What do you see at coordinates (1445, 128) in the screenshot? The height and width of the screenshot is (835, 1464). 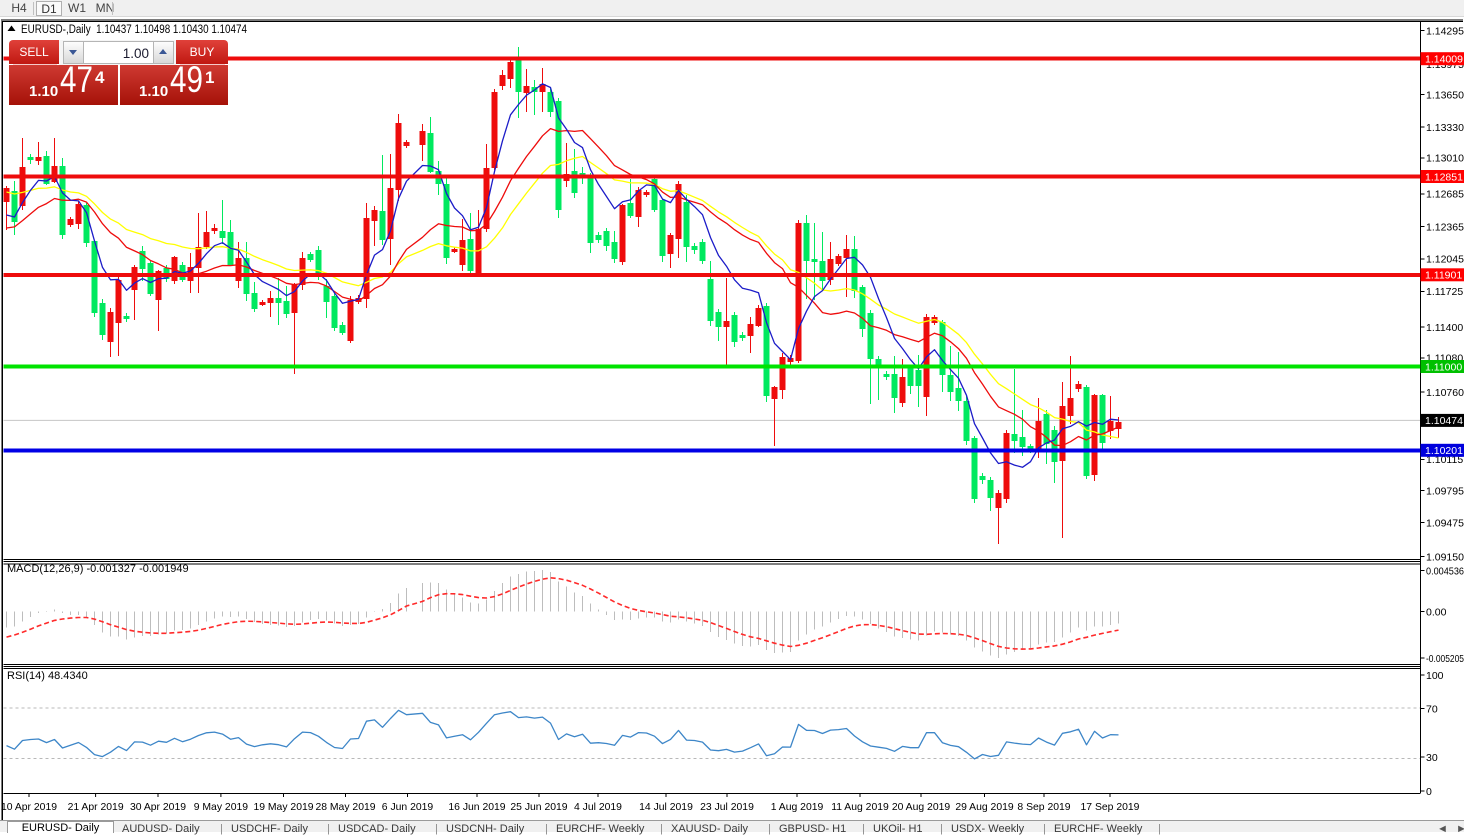 I see `svg-text: 1.13330` at bounding box center [1445, 128].